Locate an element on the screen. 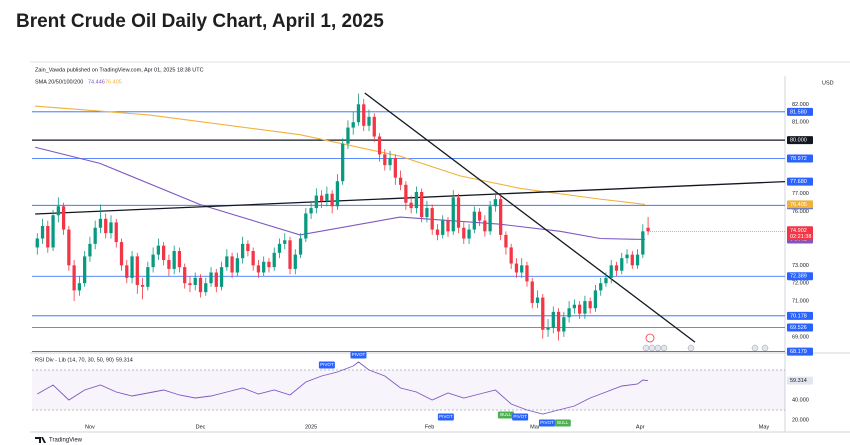 The width and height of the screenshot is (850, 445). y-tick-label: 72.000 is located at coordinates (800, 284).